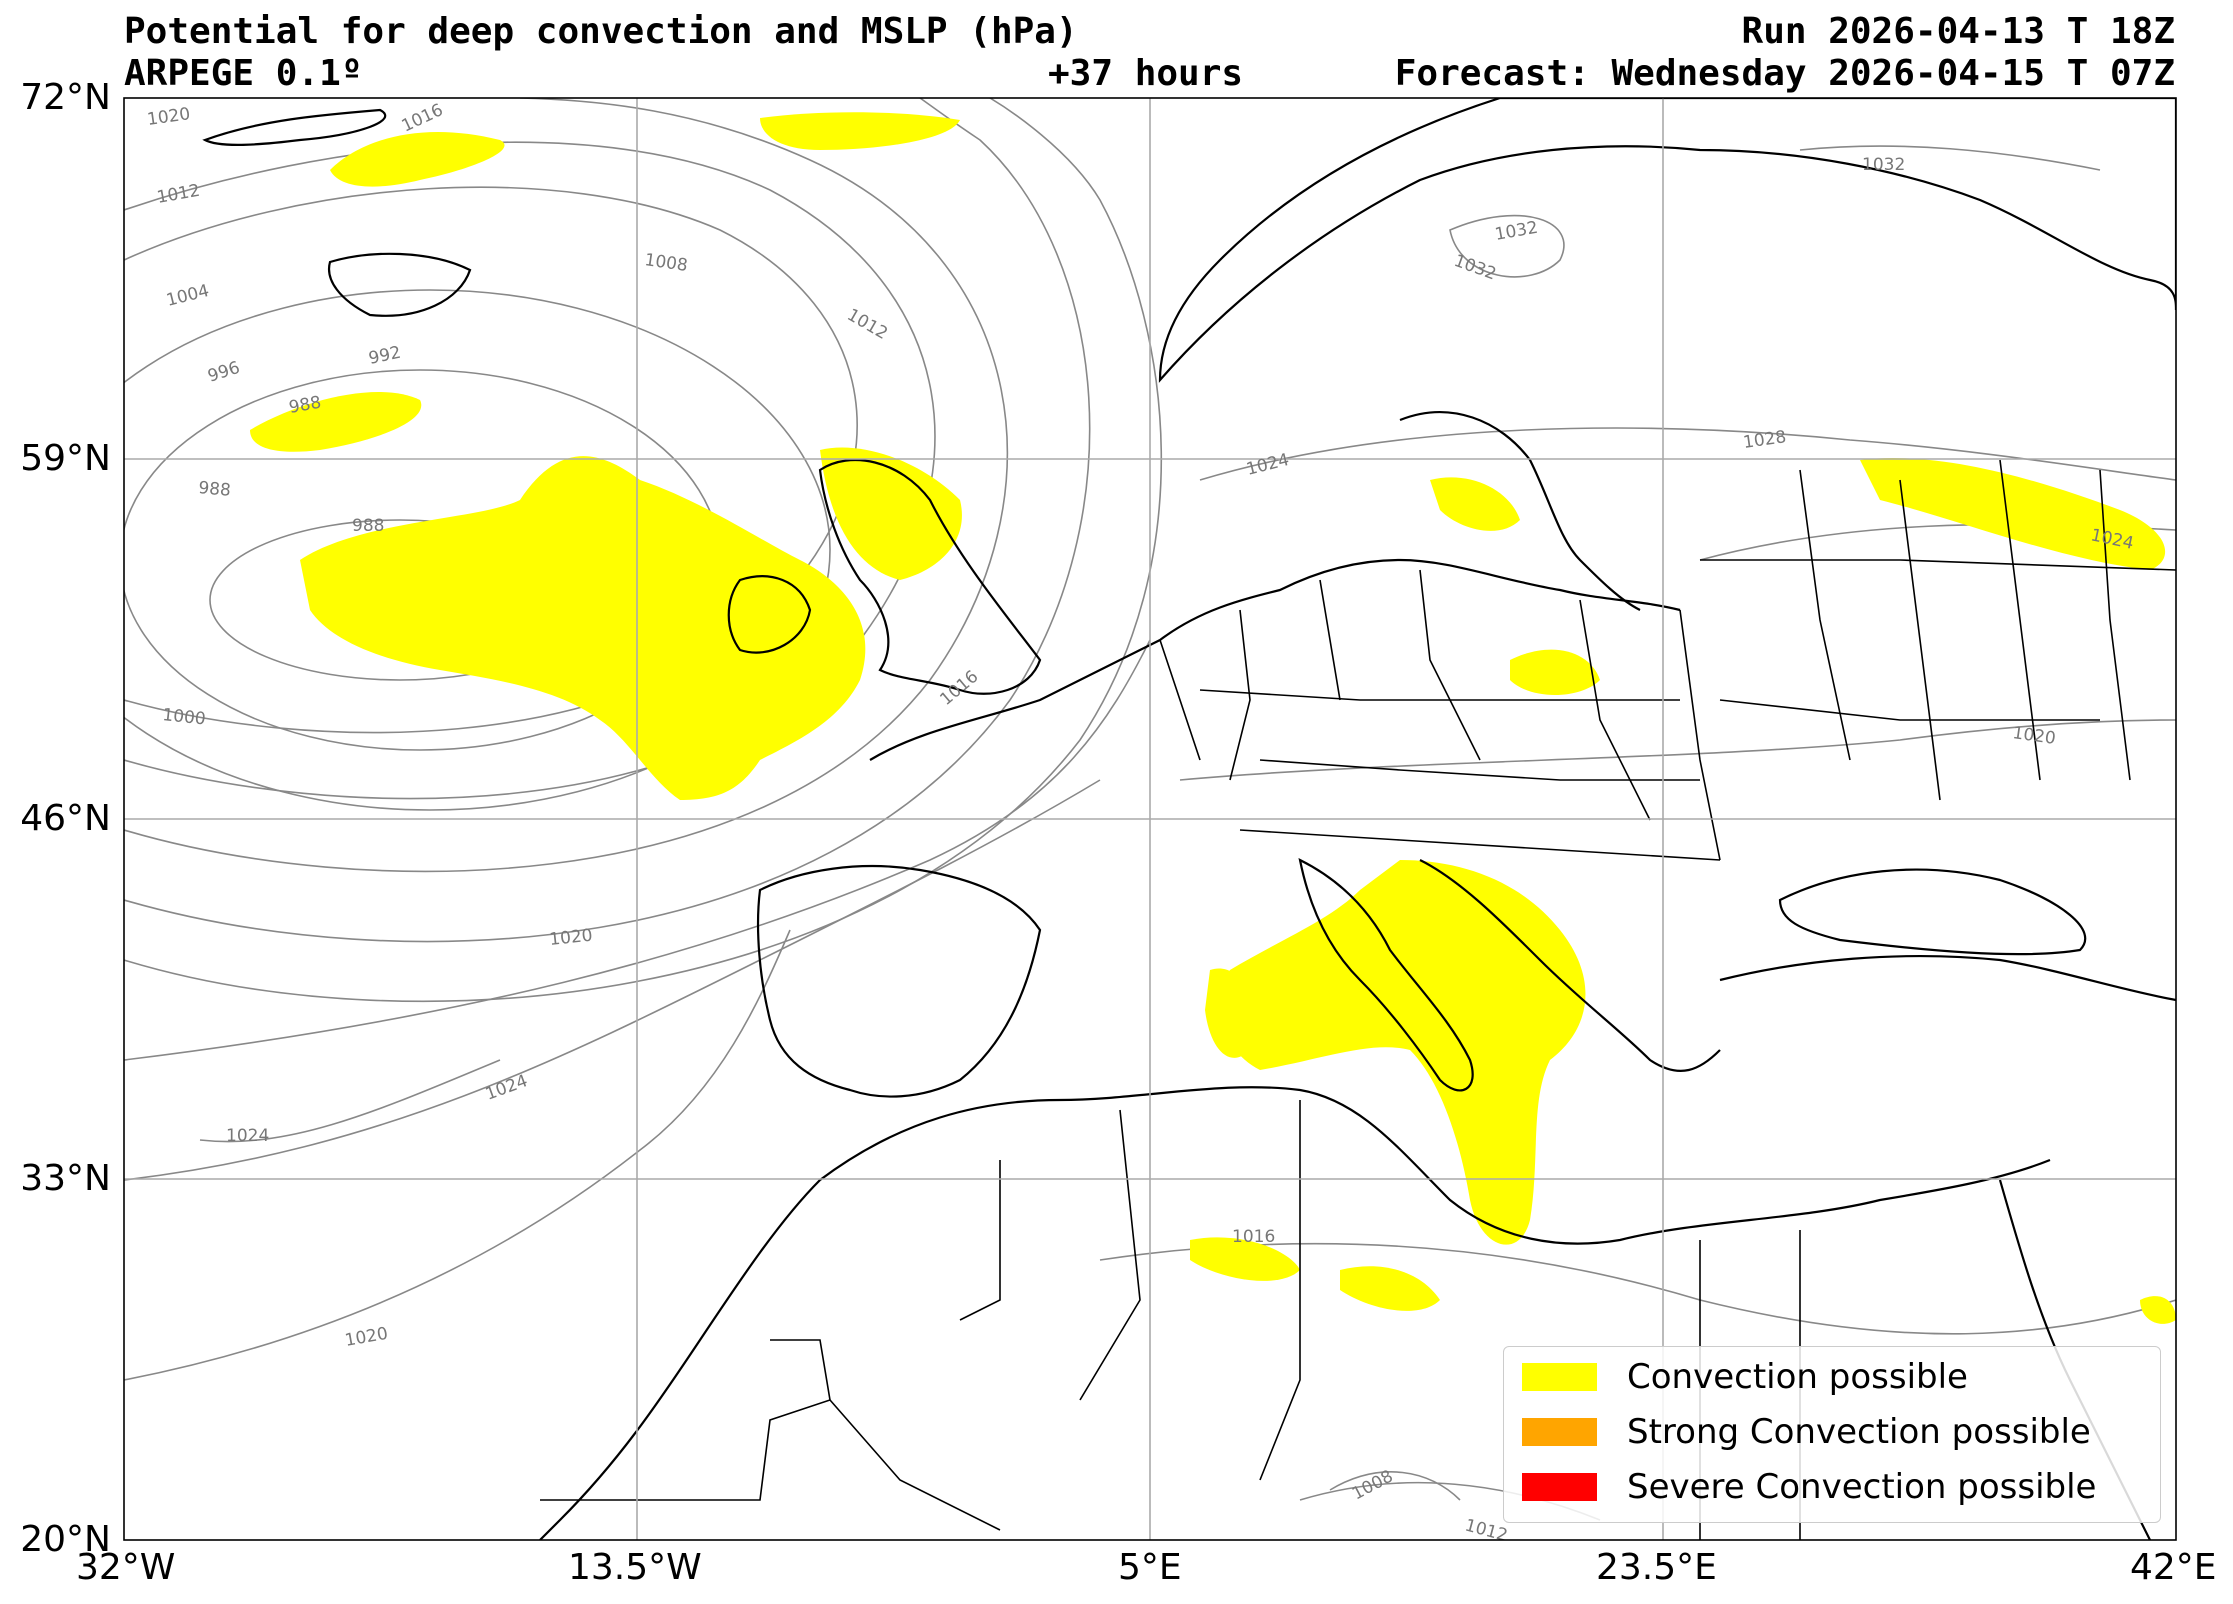 Image resolution: width=2233 pixels, height=1604 pixels. I want to click on lon-tick-label: 23.5°E, so click(1656, 1567).